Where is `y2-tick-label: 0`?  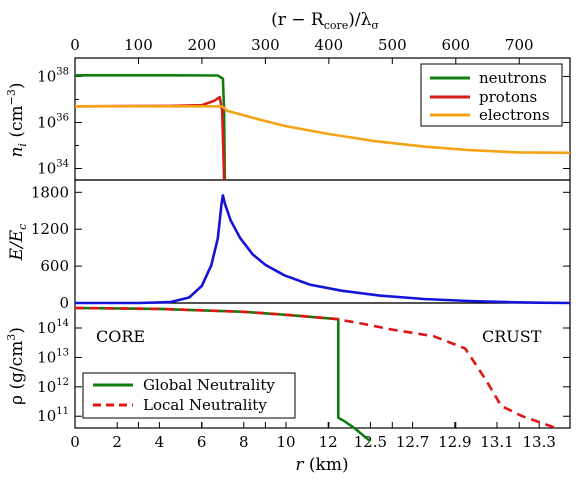 y2-tick-label: 0 is located at coordinates (64, 303).